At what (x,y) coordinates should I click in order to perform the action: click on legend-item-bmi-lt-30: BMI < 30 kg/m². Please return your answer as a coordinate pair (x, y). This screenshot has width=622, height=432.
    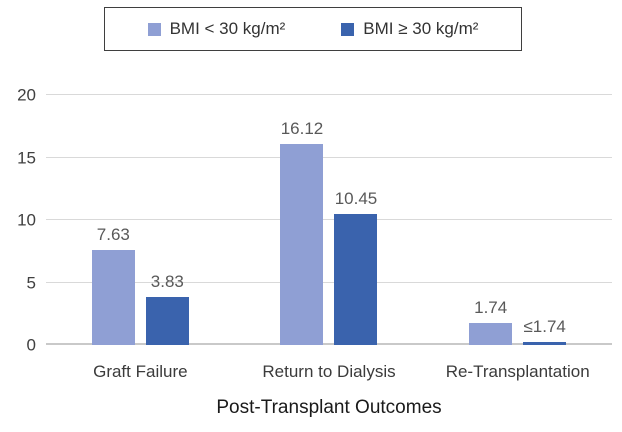
    Looking at the image, I should click on (216, 29).